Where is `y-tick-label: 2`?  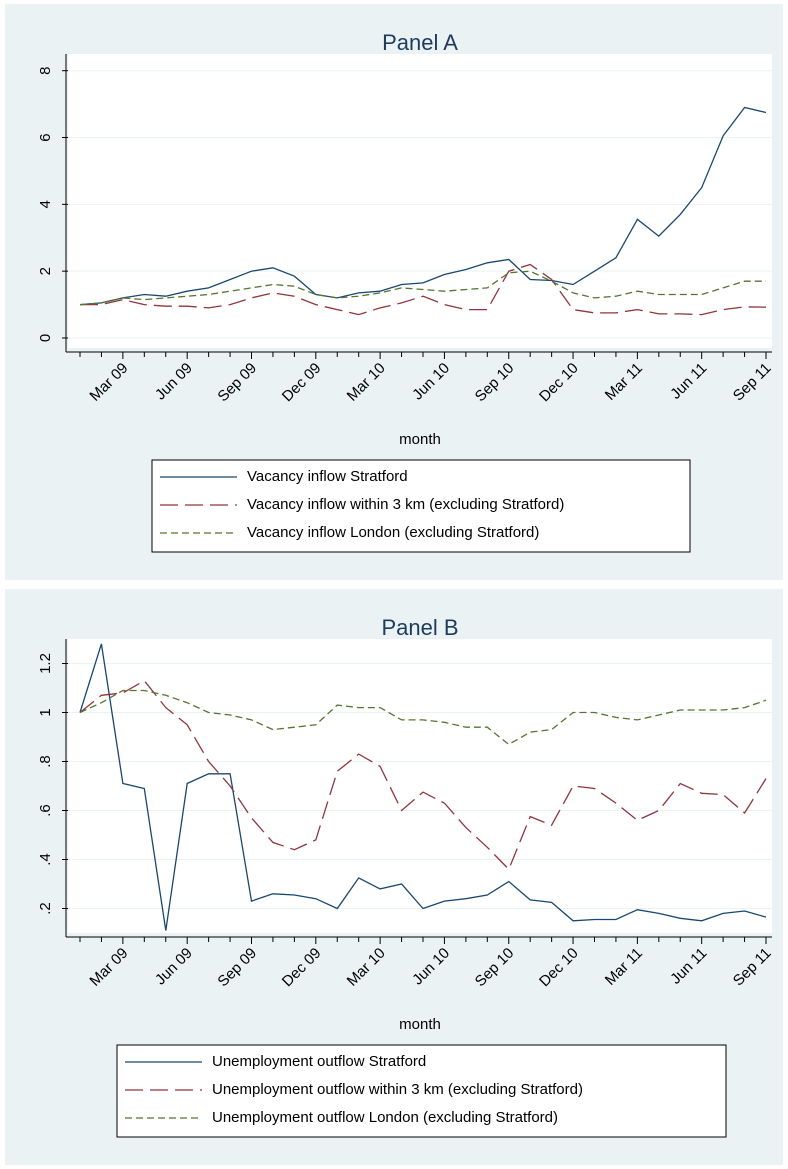
y-tick-label: 2 is located at coordinates (45, 271).